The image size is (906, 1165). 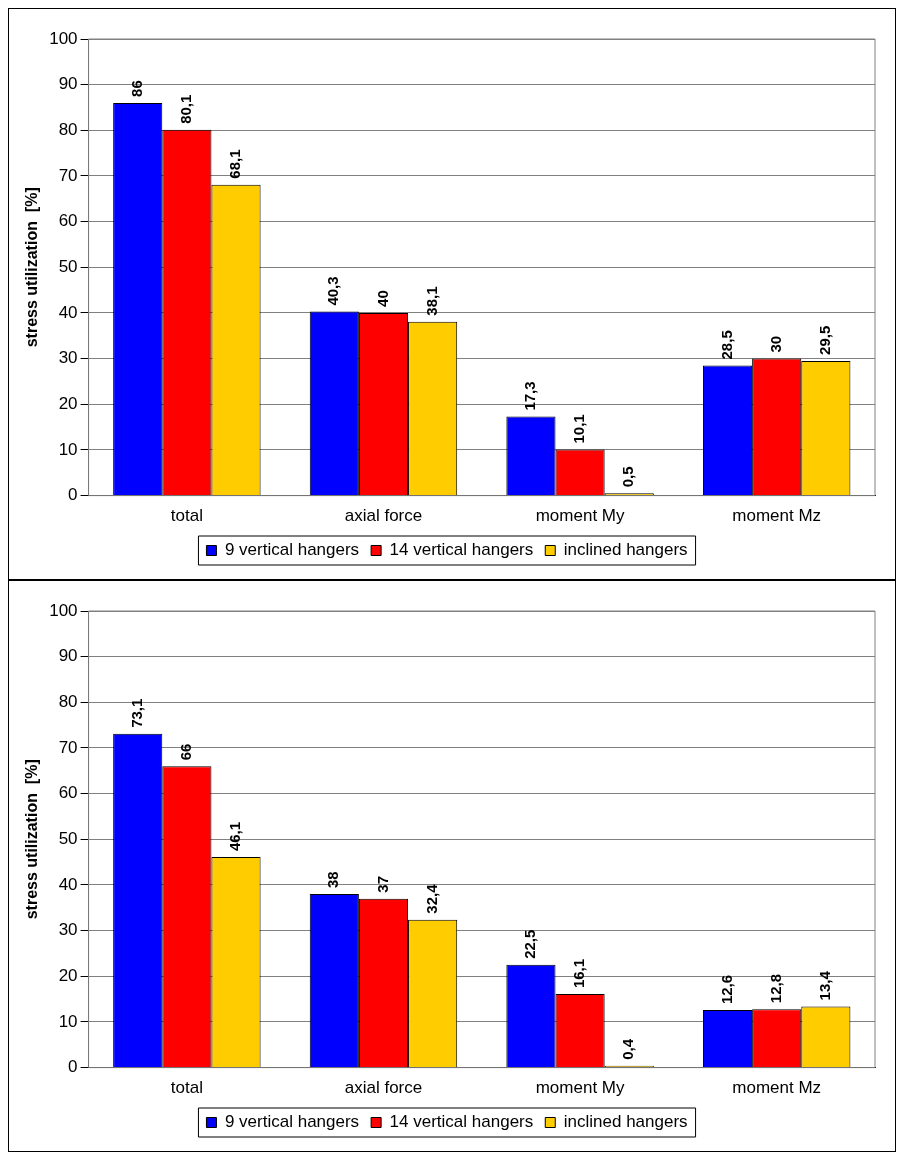 What do you see at coordinates (726, 345) in the screenshot?
I see `data-label: 28,5` at bounding box center [726, 345].